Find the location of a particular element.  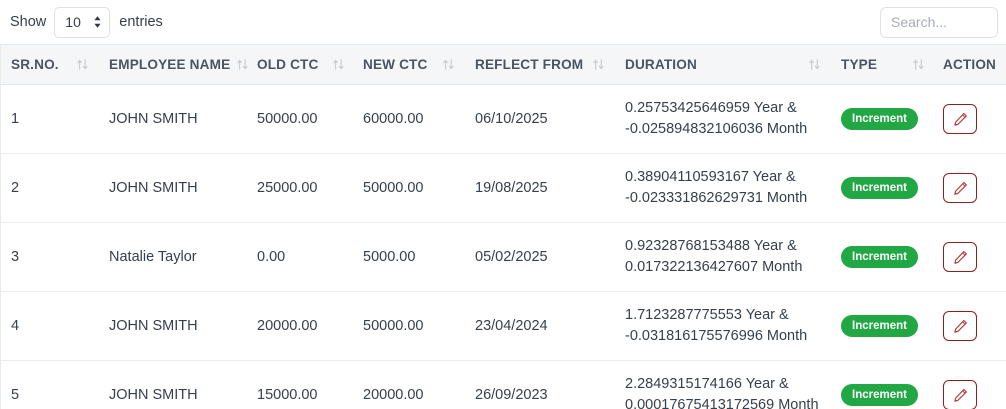

column-label-new-ctc: NEW CTC is located at coordinates (395, 64).